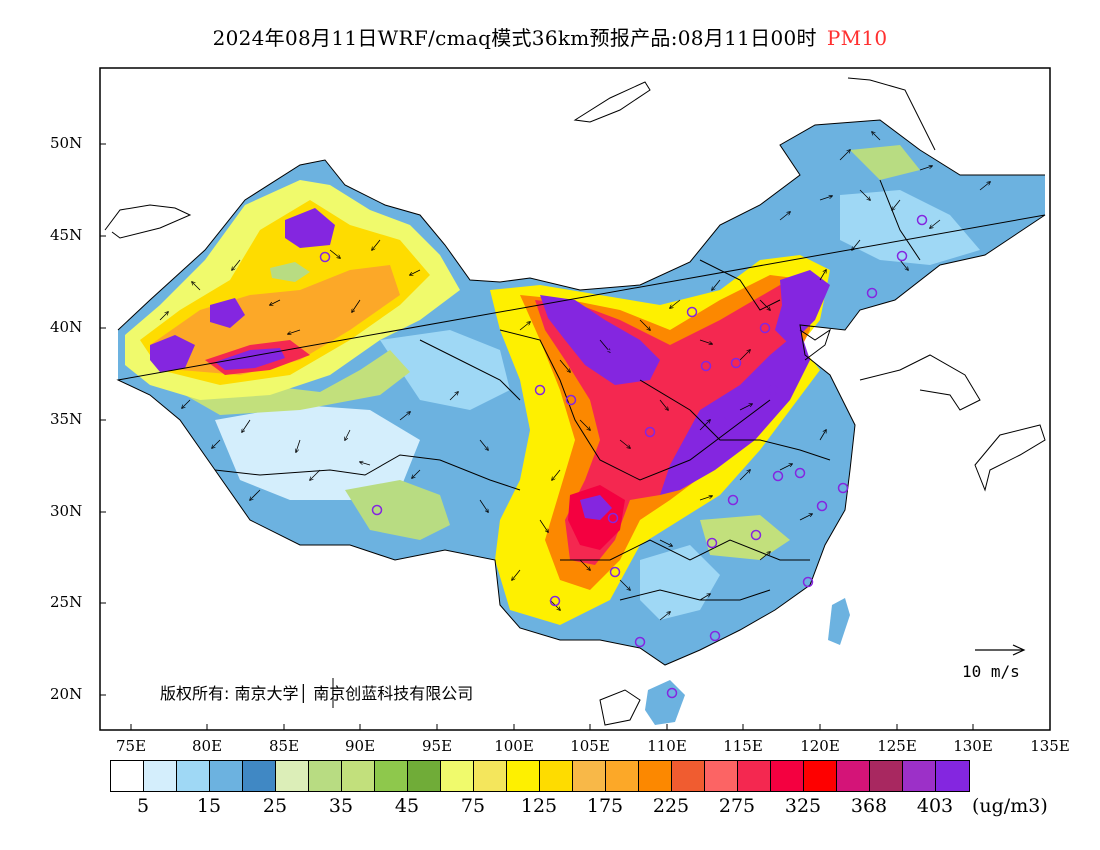  I want to click on taiwan, so click(839, 621).